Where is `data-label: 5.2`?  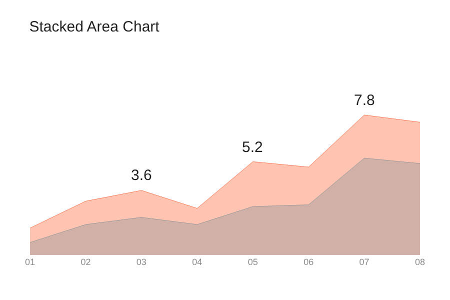 data-label: 5.2 is located at coordinates (252, 147).